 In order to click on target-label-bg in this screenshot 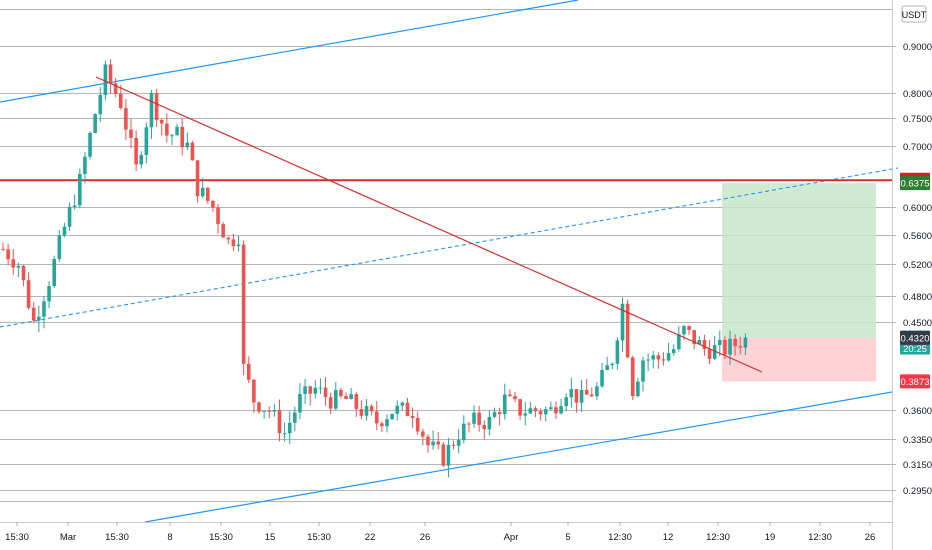, I will do `click(915, 183)`.